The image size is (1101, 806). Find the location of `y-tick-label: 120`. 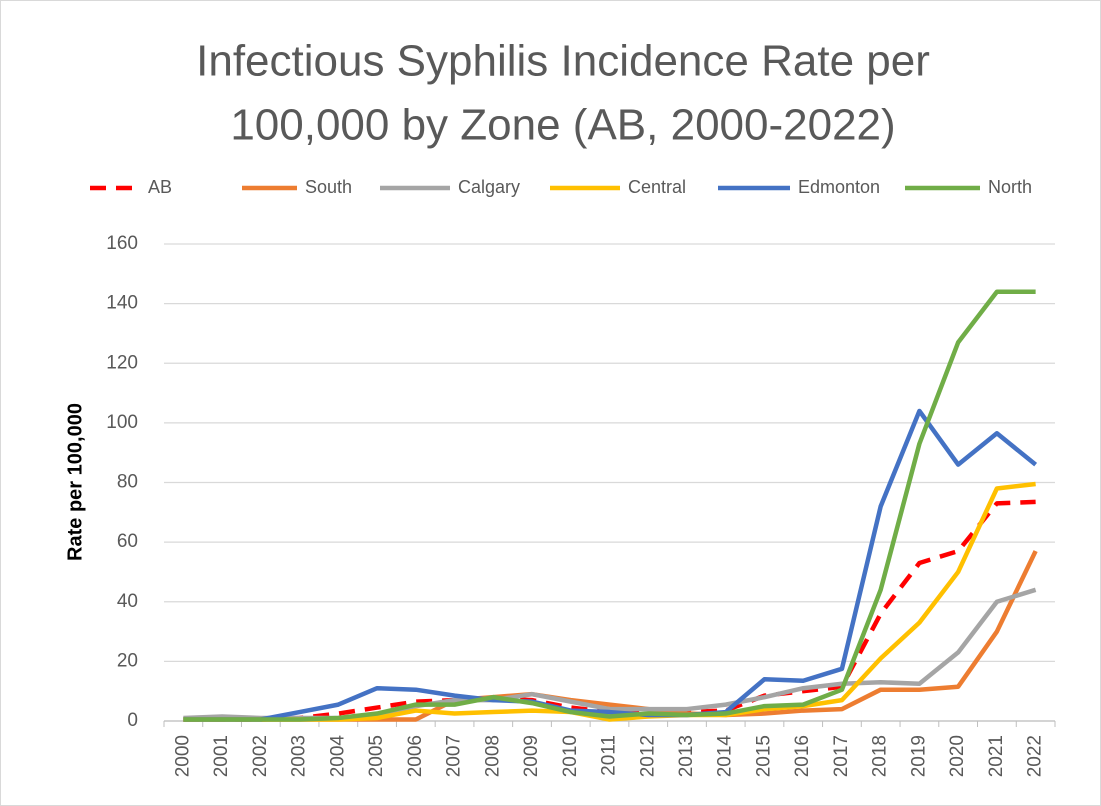

y-tick-label: 120 is located at coordinates (122, 362).